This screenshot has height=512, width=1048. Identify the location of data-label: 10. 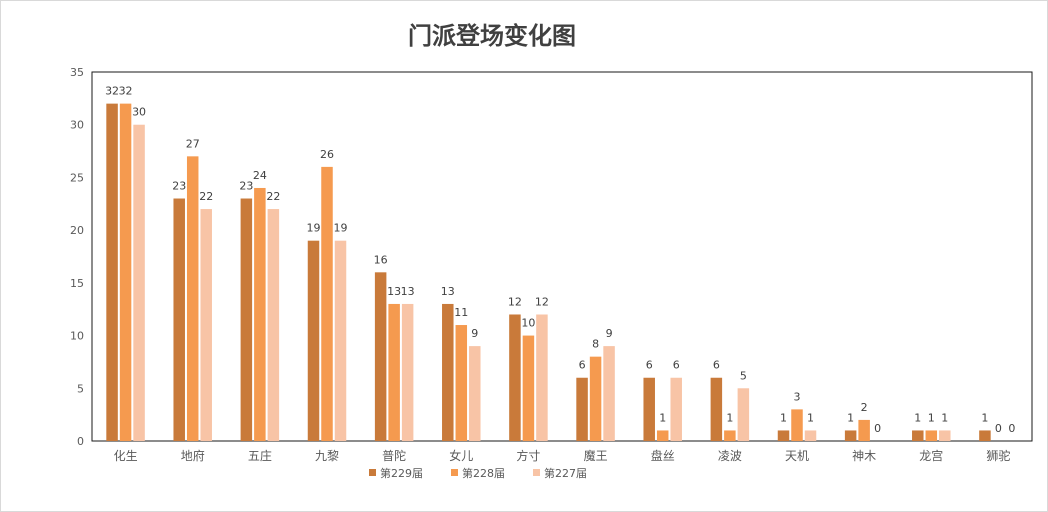
(528, 323).